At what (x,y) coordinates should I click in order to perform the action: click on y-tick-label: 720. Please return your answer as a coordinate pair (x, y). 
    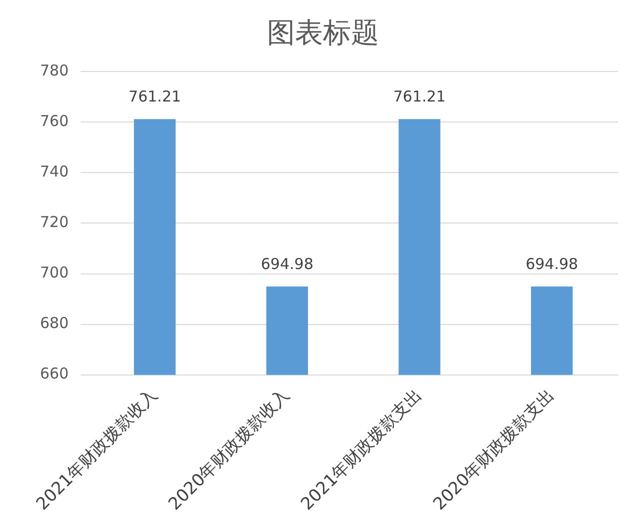
    Looking at the image, I should click on (54, 222).